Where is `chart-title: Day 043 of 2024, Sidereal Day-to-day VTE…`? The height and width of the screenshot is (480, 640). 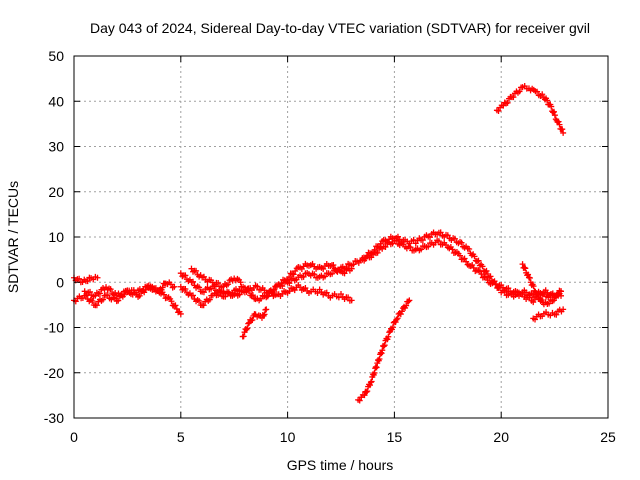 chart-title: Day 043 of 2024, Sidereal Day-to-day VTE… is located at coordinates (340, 28).